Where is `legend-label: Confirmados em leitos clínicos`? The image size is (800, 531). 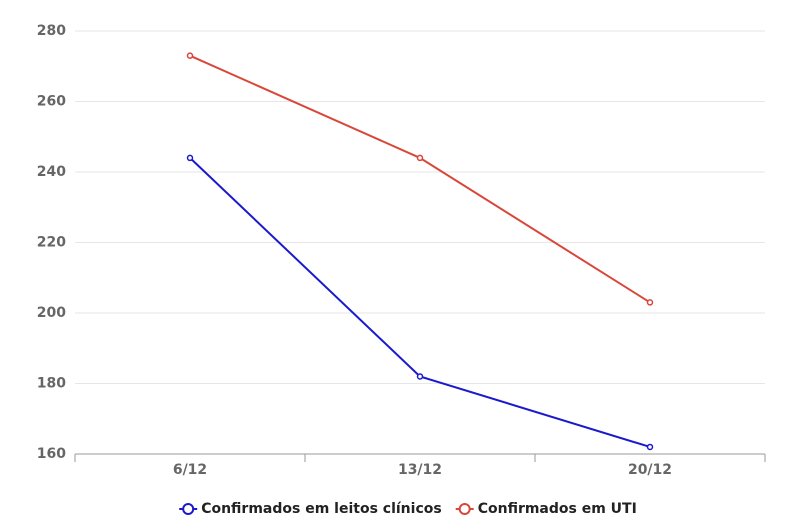 legend-label: Confirmados em leitos clínicos is located at coordinates (321, 509).